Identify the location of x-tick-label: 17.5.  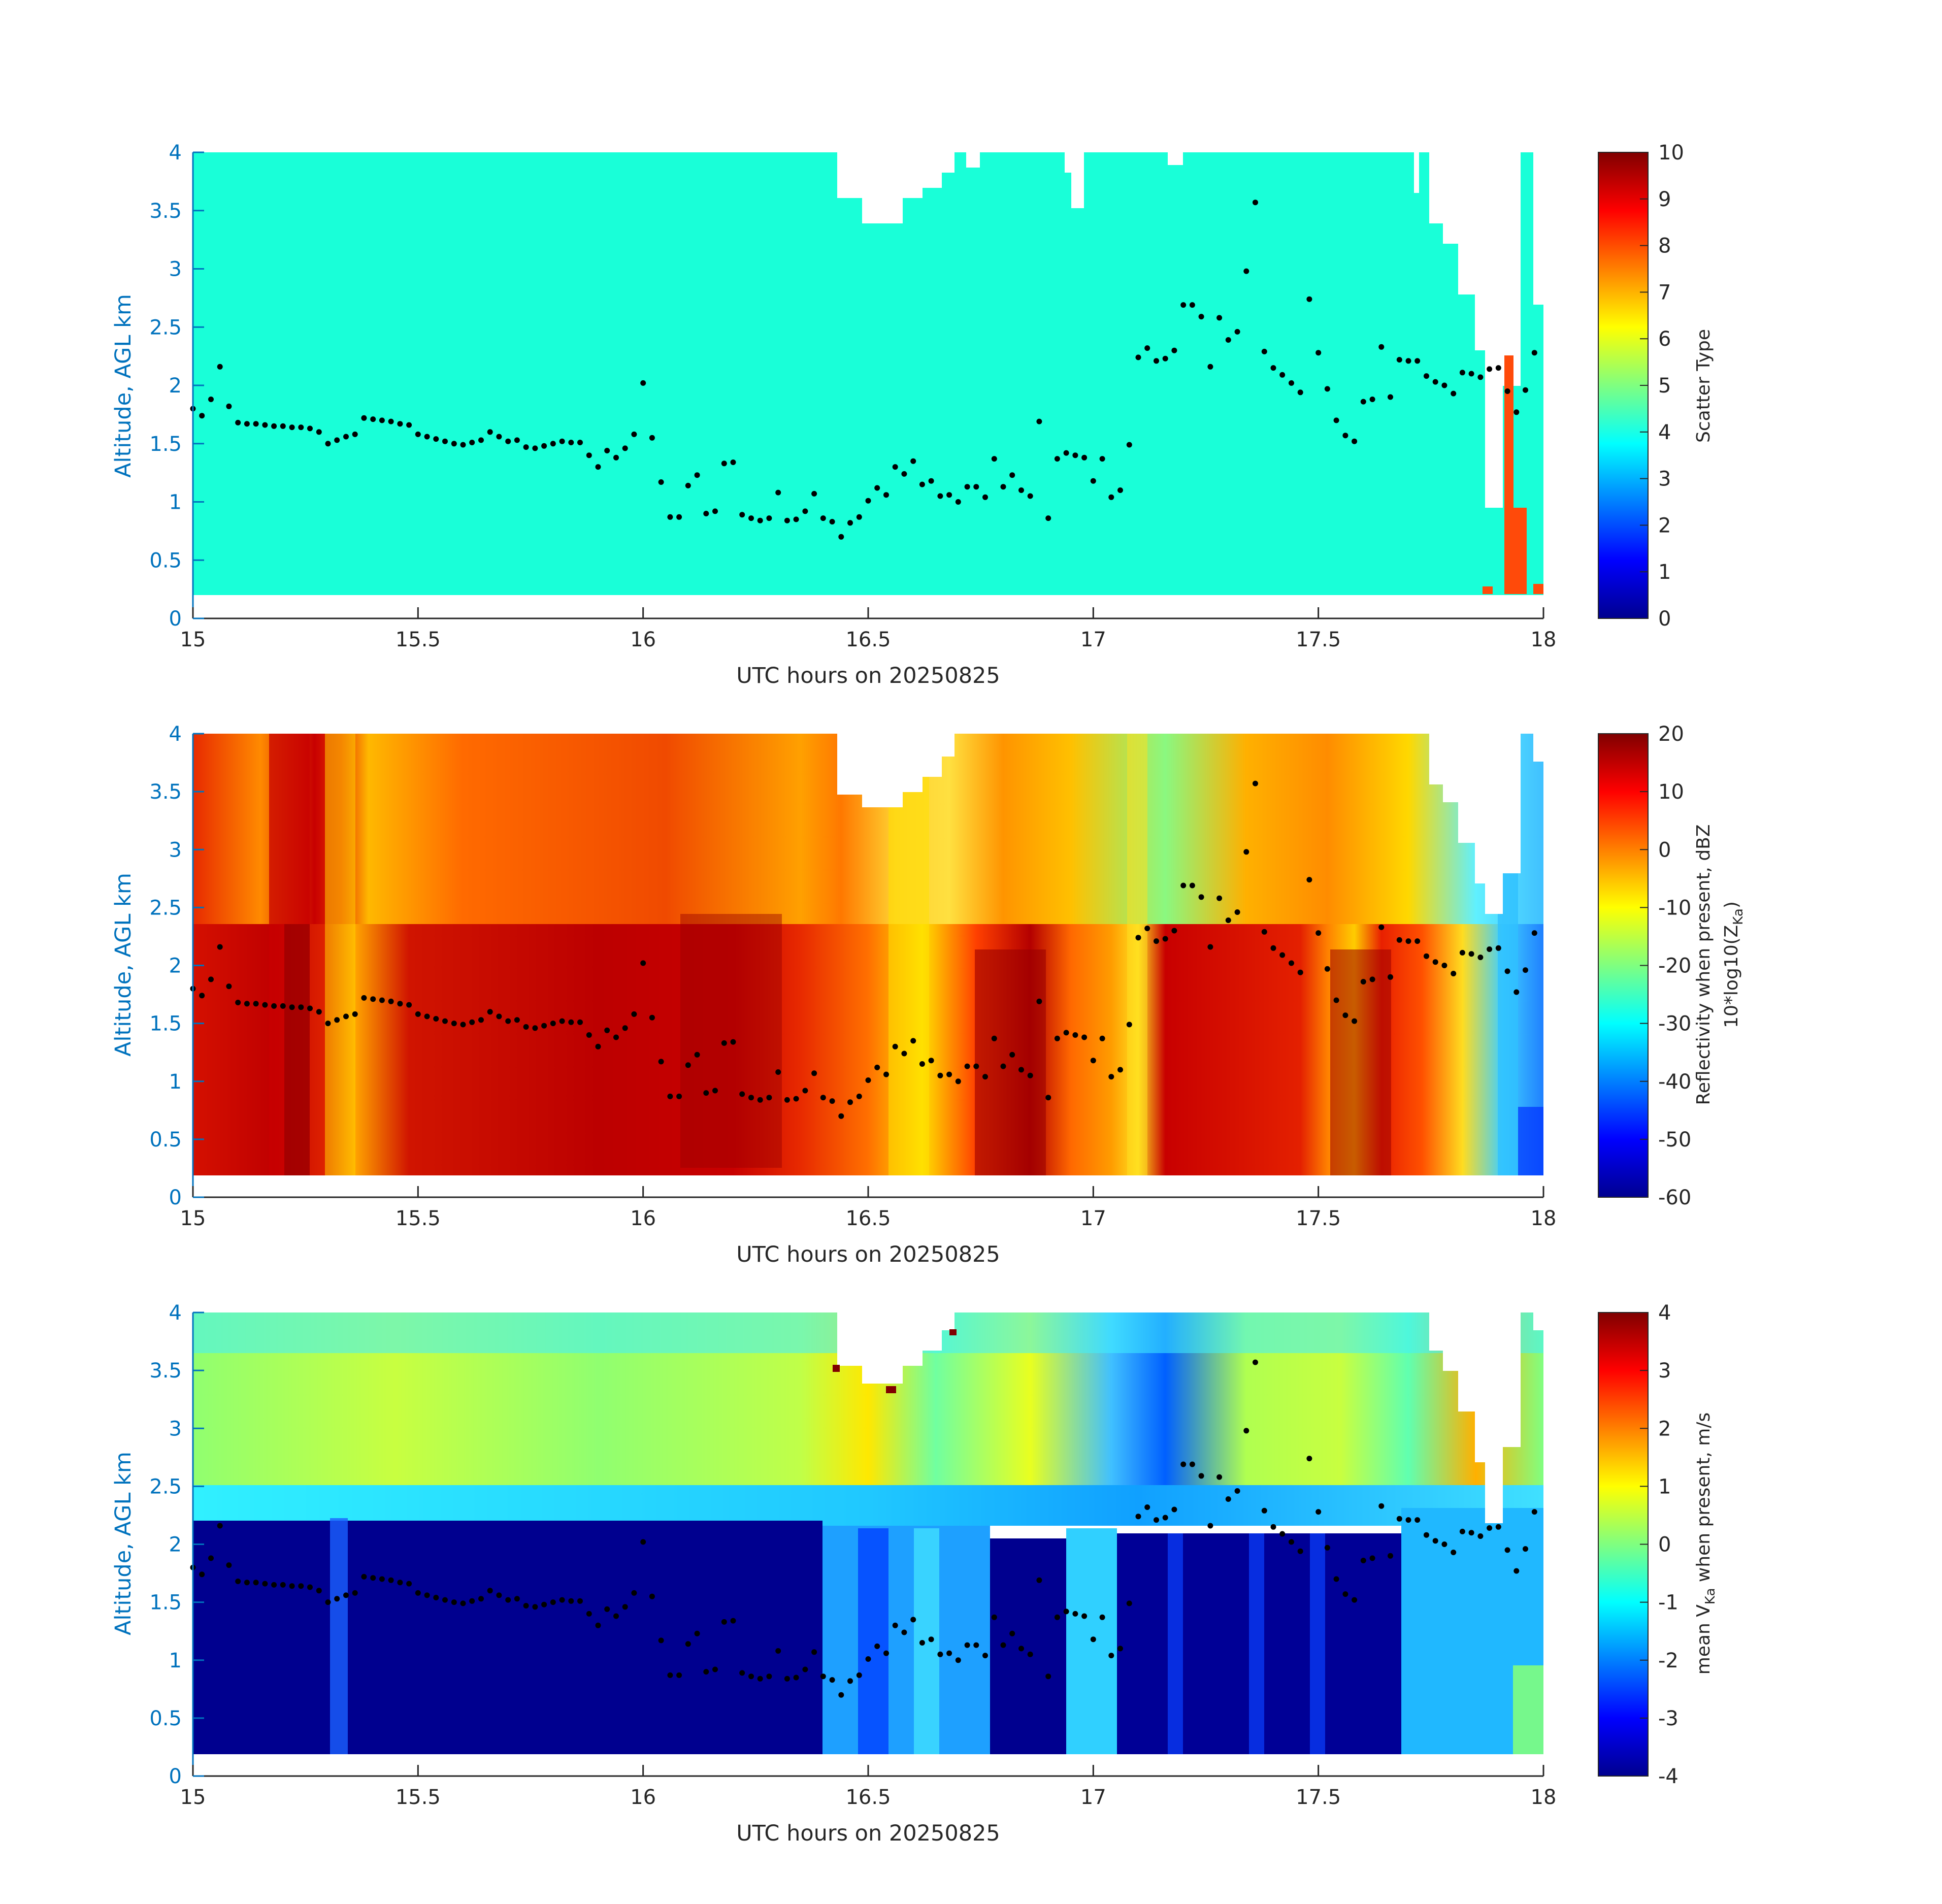
(1318, 1218).